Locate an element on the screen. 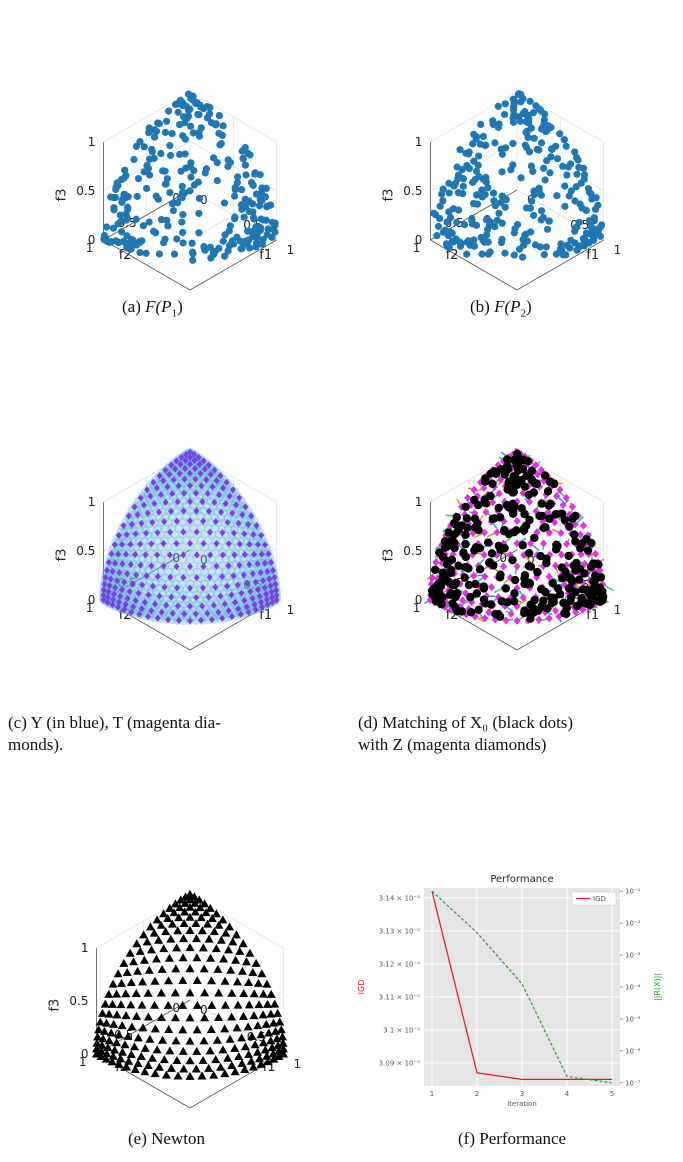 The width and height of the screenshot is (683, 1162). series-igd-line is located at coordinates (521, 985).